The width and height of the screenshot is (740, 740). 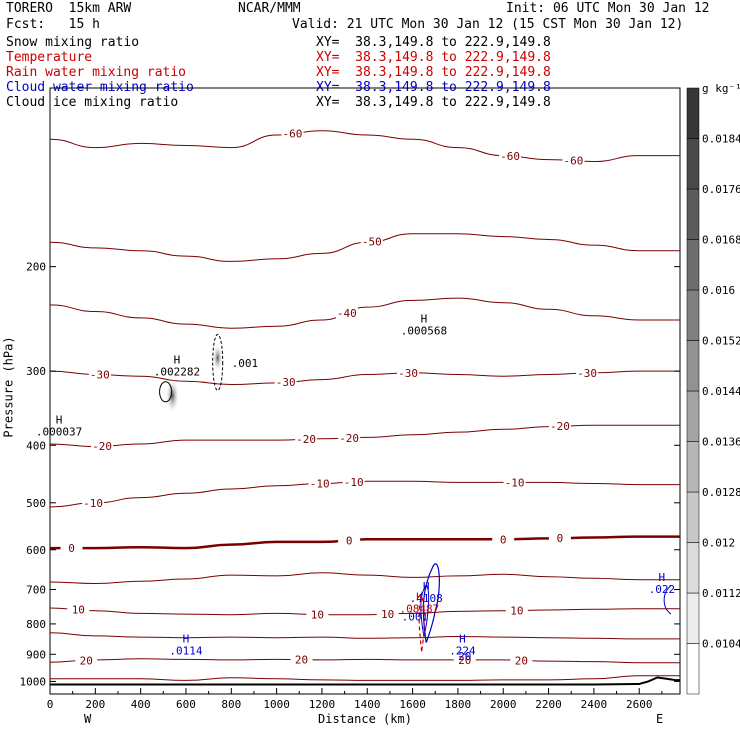 I want to click on field-name: Cloud ice mixing ratio, so click(x=92, y=102).